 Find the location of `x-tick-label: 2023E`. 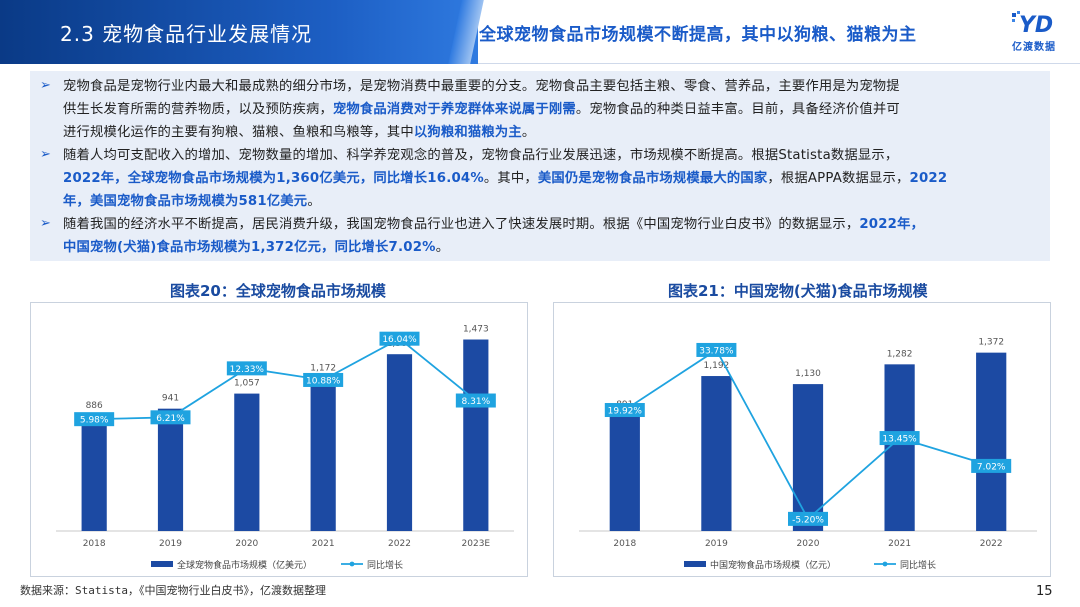

x-tick-label: 2023E is located at coordinates (476, 544).